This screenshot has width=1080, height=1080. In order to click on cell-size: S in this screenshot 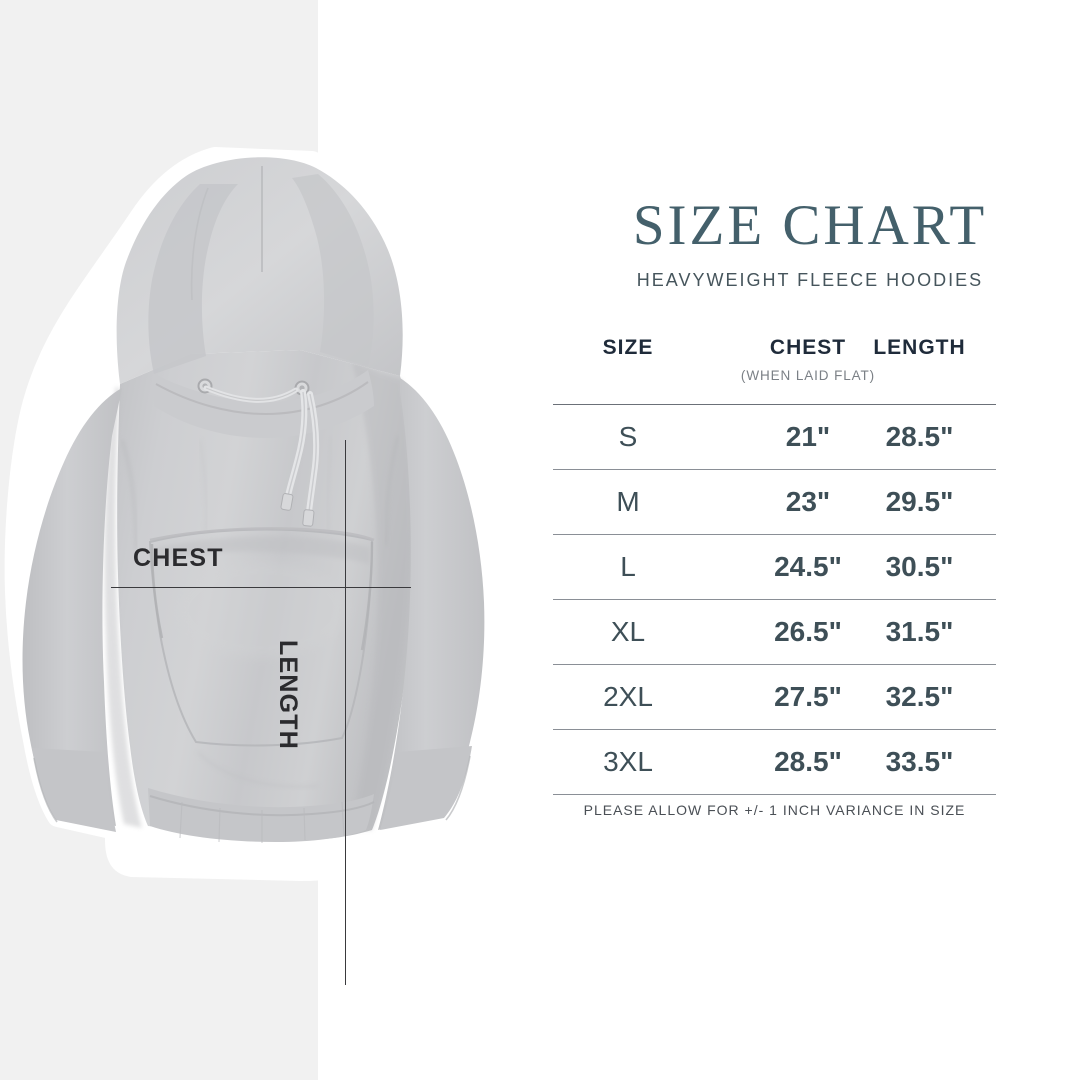, I will do `click(628, 436)`.